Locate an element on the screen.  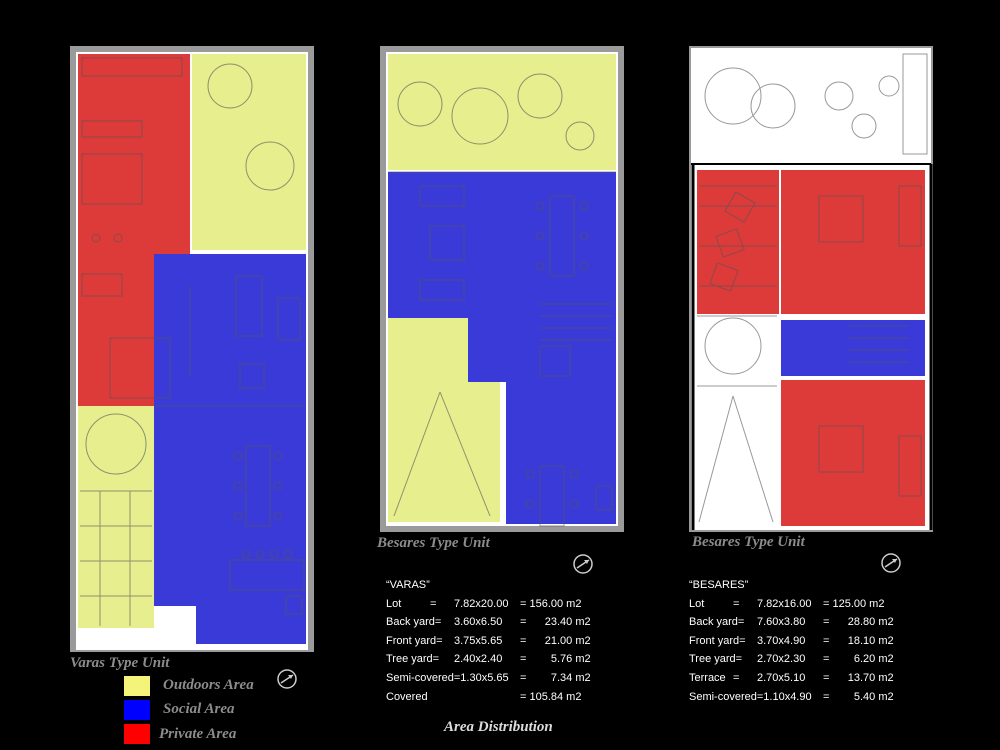
row-dims: 7.82x16.00 is located at coordinates (784, 603).